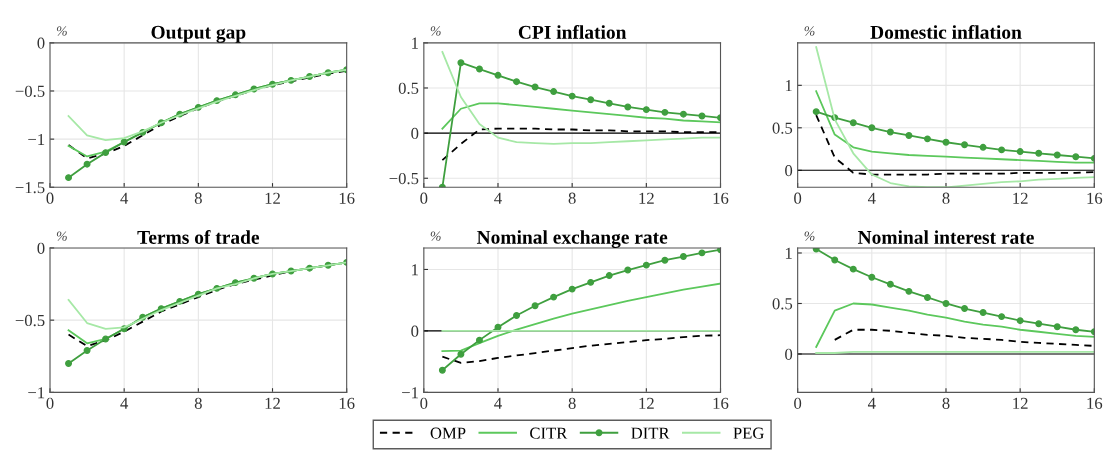 The height and width of the screenshot is (451, 1111). What do you see at coordinates (572, 239) in the screenshot?
I see `chart-title: Nominal exchange rate` at bounding box center [572, 239].